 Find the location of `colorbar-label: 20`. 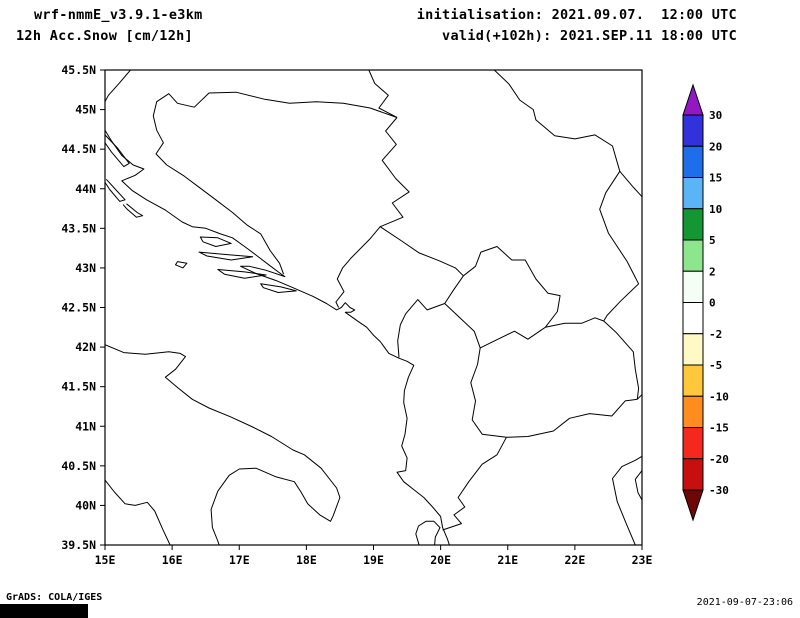

colorbar-label: 20 is located at coordinates (715, 146).